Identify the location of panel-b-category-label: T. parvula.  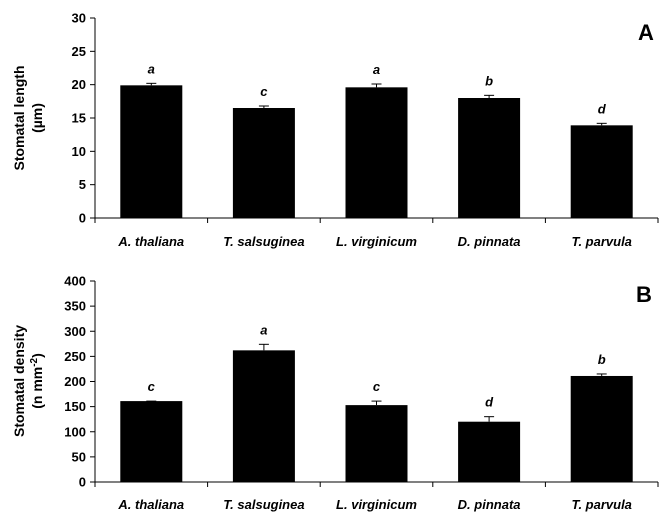
(601, 504).